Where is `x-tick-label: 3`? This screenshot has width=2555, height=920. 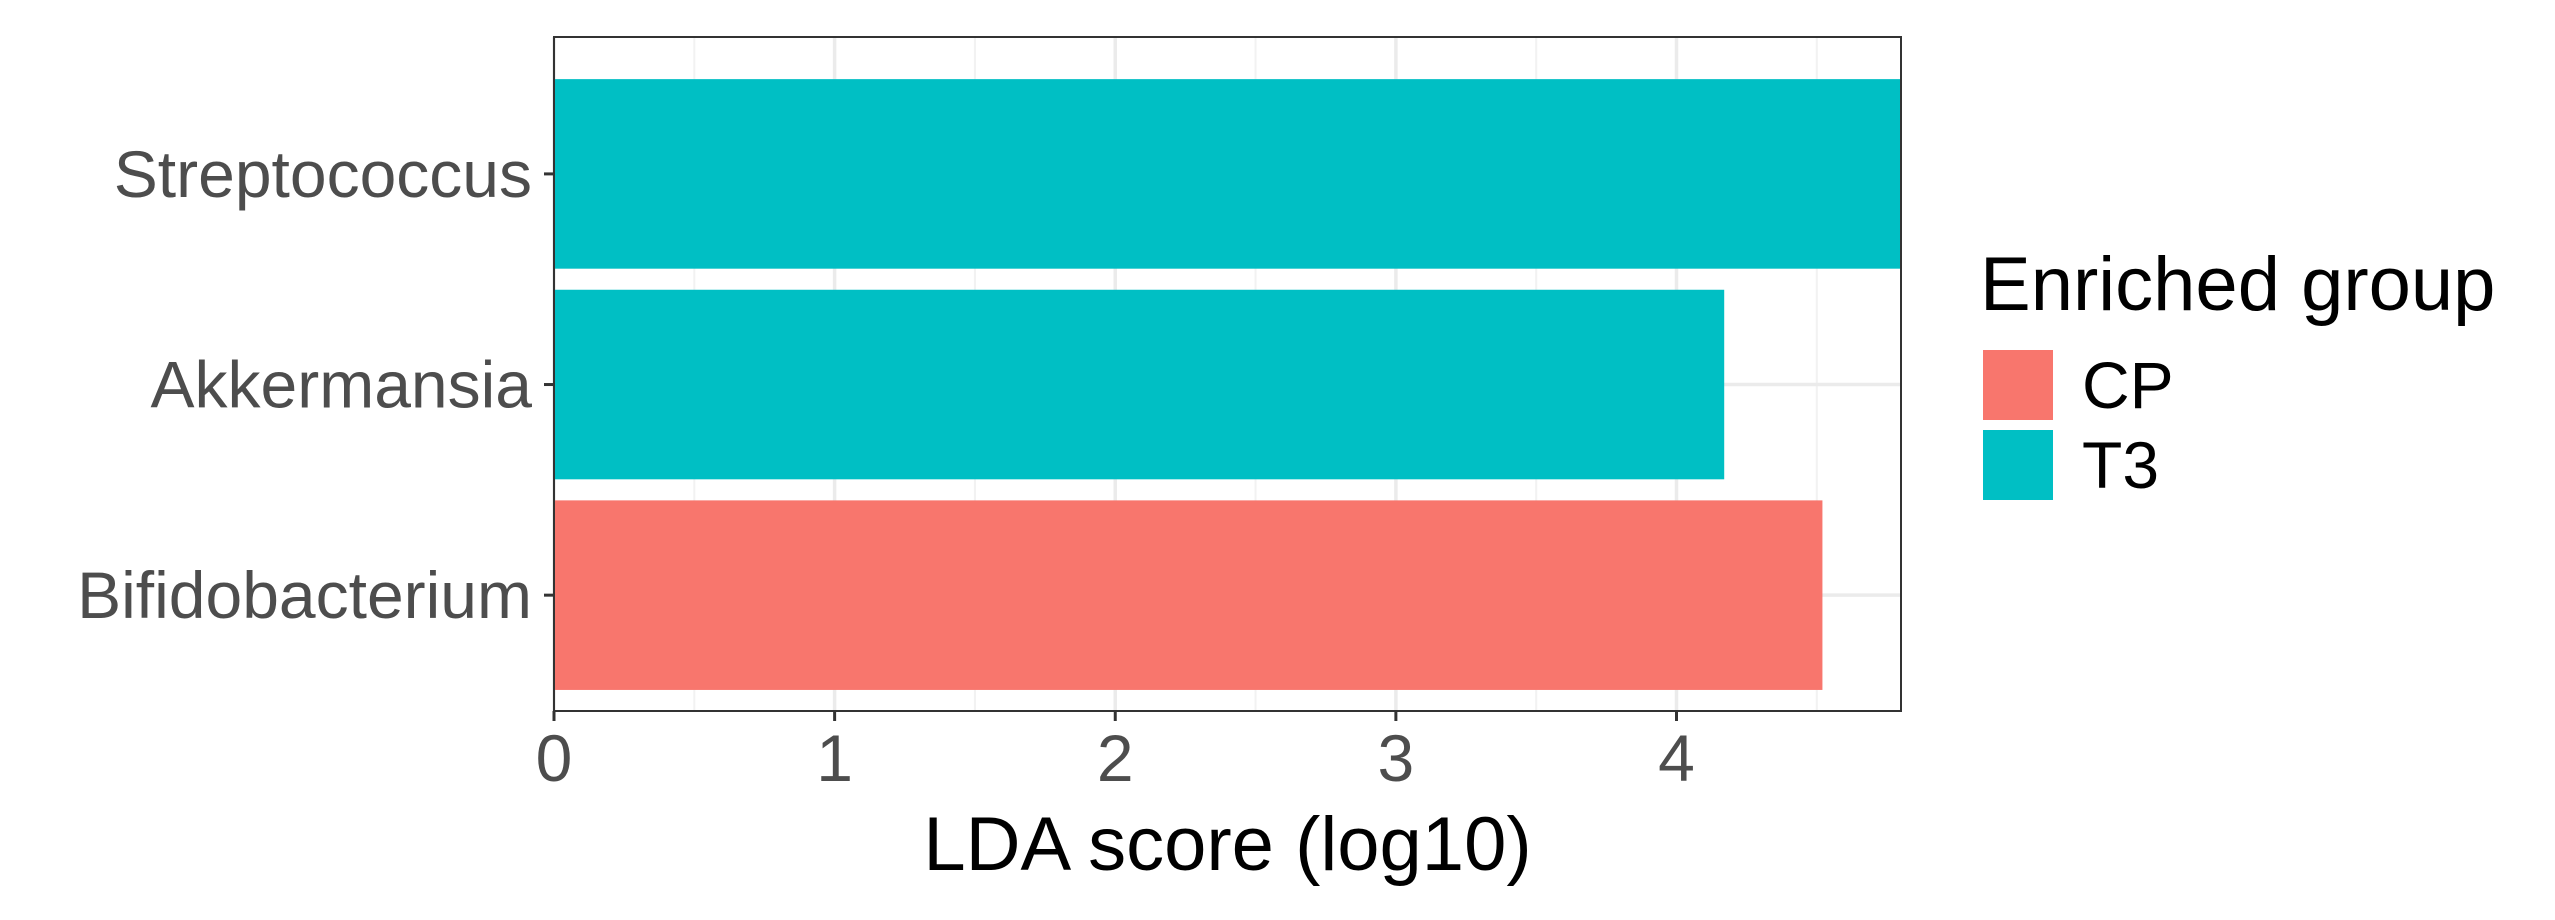
x-tick-label: 3 is located at coordinates (1396, 758).